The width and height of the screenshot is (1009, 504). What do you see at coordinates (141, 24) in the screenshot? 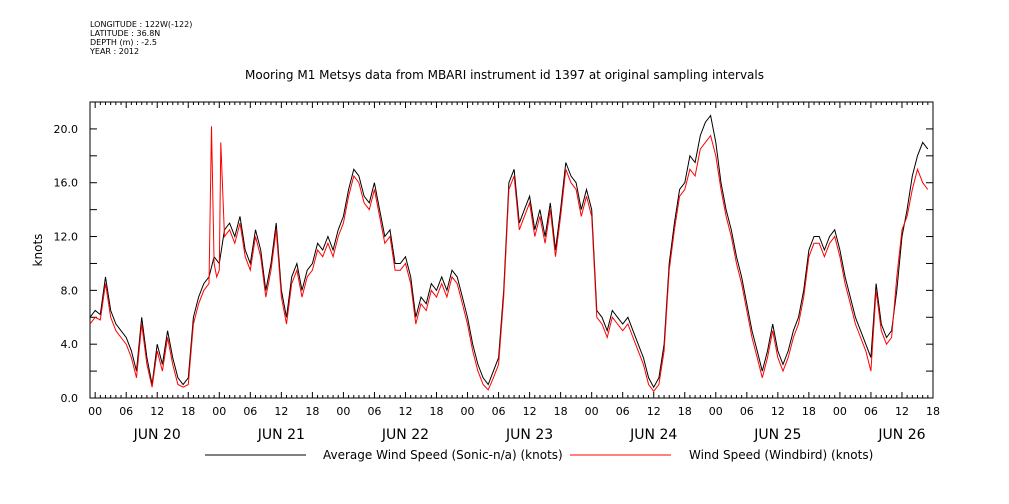
I see `longitude-label: LONGITUDE : 122W(-122)` at bounding box center [141, 24].